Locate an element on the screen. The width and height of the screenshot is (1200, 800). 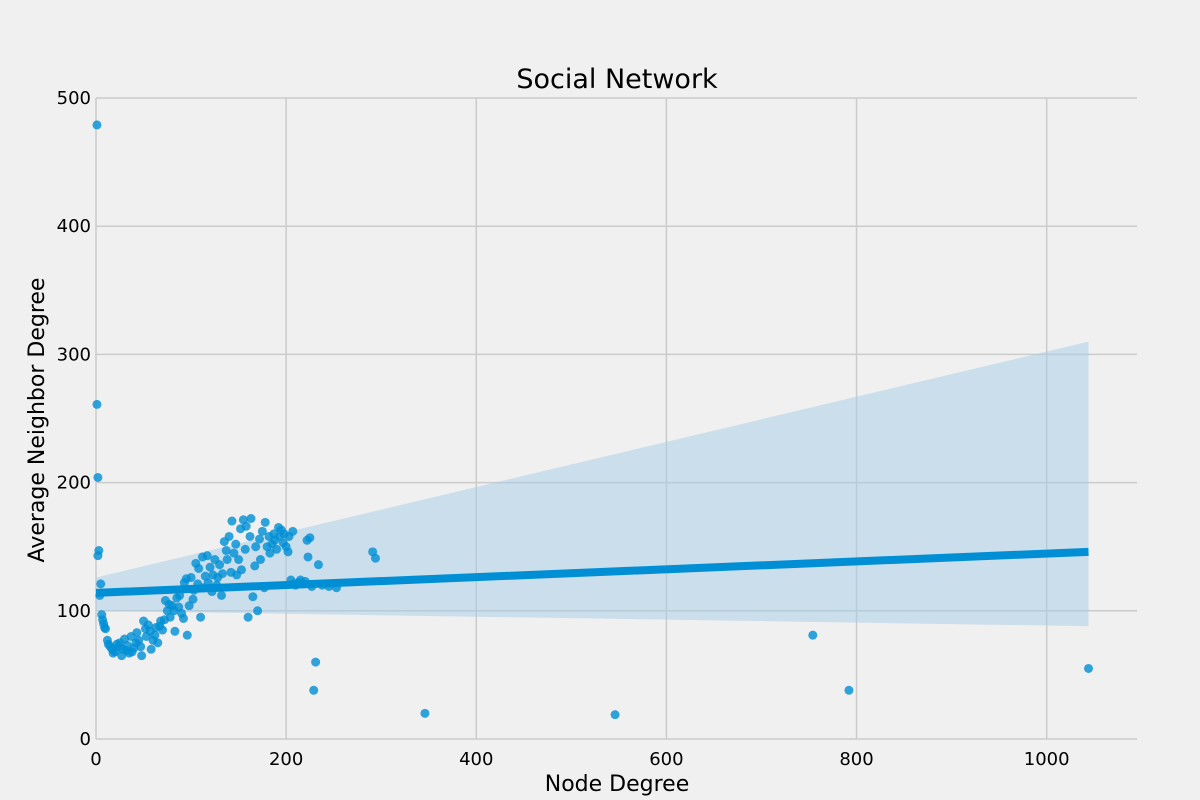
x-tick-label: 1000 is located at coordinates (1047, 759).